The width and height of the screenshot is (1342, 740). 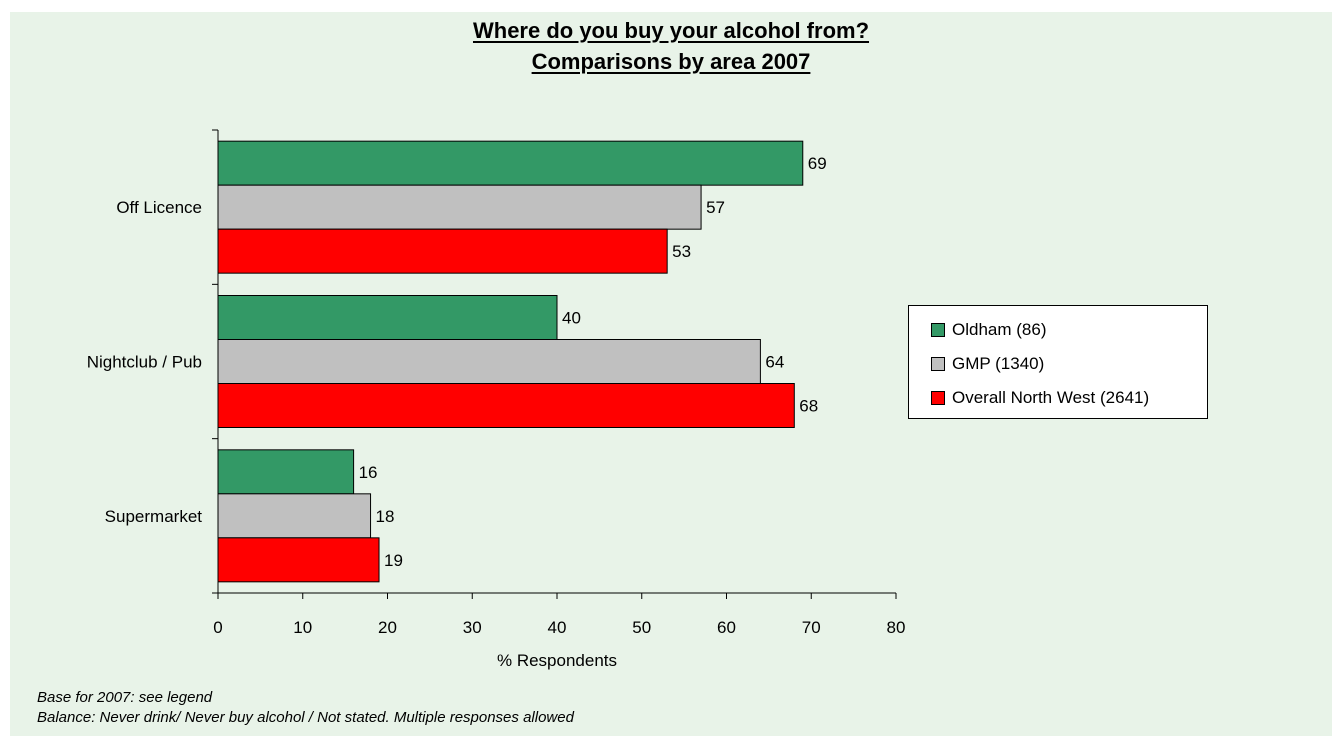 I want to click on legend-label-oldham: Oldham (86), so click(x=999, y=329).